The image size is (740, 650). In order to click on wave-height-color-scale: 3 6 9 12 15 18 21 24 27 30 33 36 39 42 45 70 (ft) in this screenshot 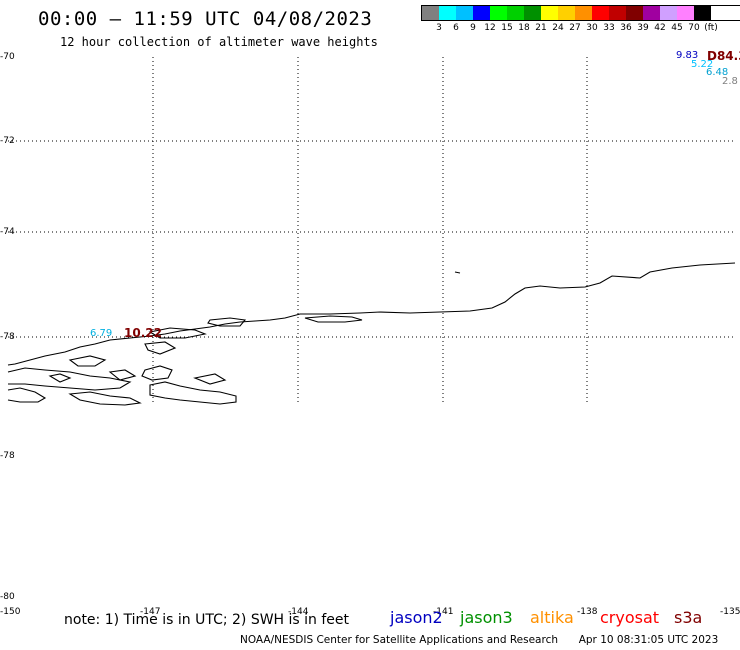, I will do `click(580, 19)`.